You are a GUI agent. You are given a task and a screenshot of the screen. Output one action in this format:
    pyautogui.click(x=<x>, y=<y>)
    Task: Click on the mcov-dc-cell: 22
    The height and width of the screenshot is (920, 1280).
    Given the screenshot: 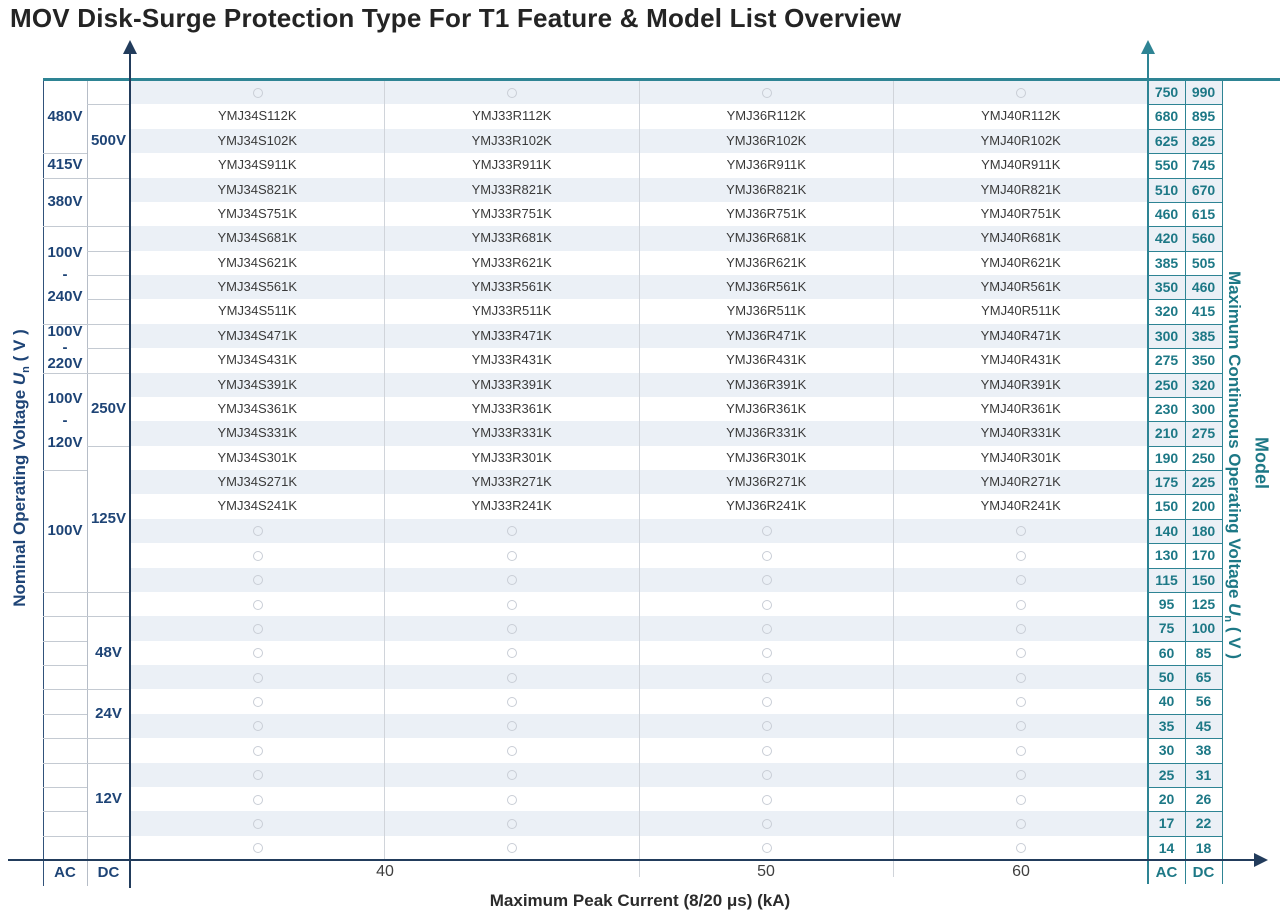 What is the action you would take?
    pyautogui.click(x=1203, y=823)
    